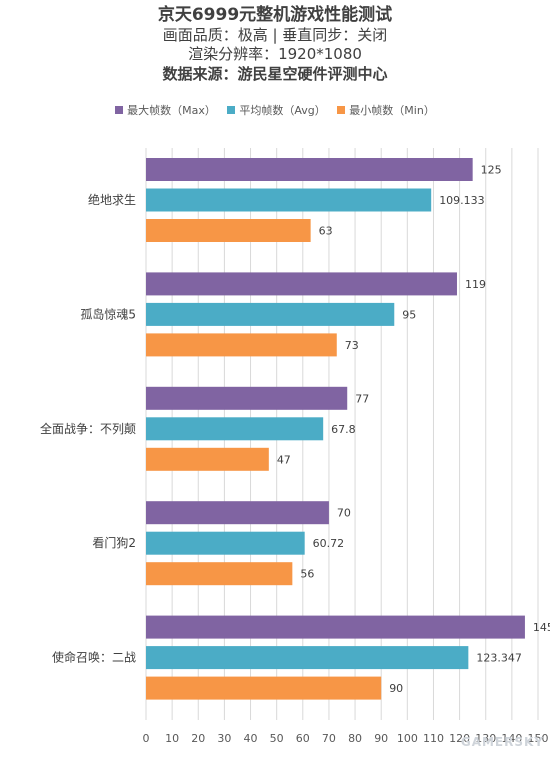  Describe the element at coordinates (329, 738) in the screenshot. I see `x-tick-label: 70` at that location.